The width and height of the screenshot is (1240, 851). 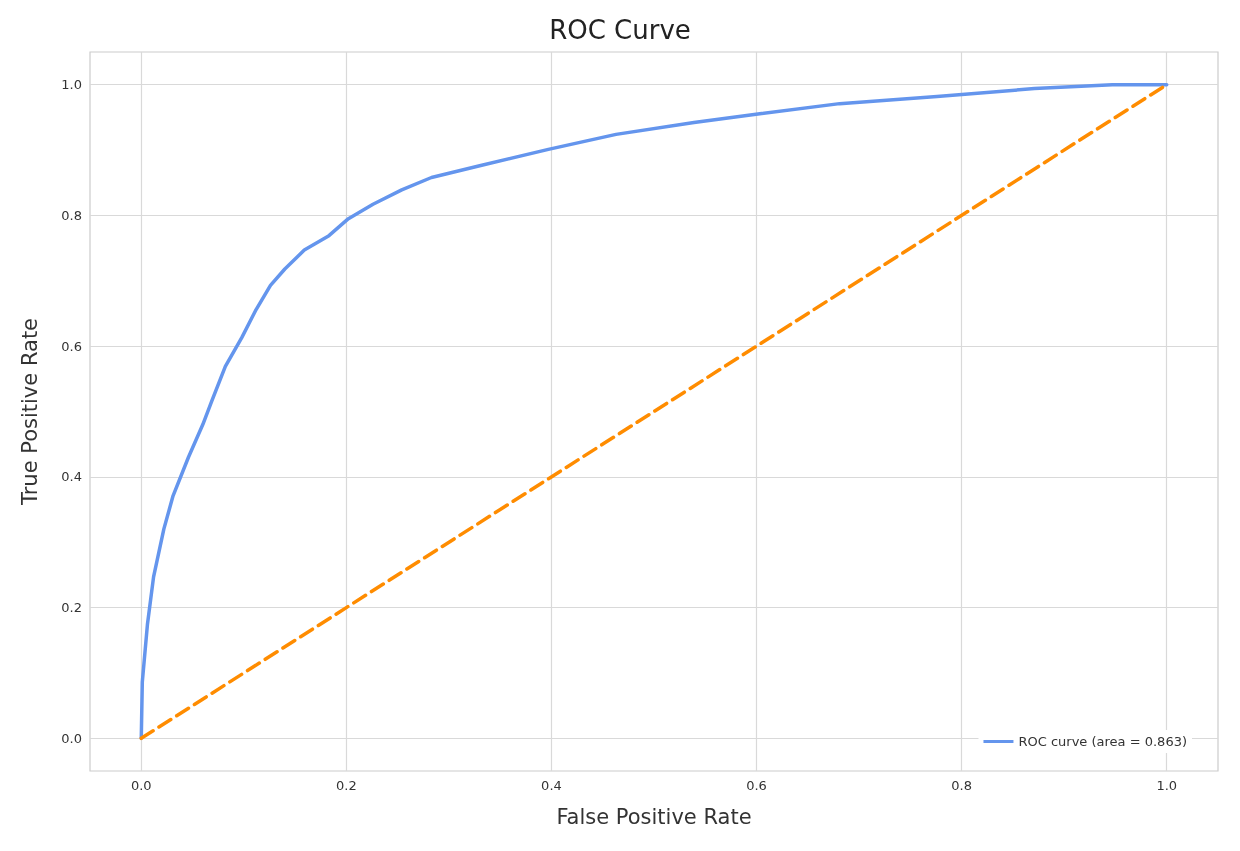 What do you see at coordinates (29, 412) in the screenshot?
I see `y-axis-title: True Positive Rate` at bounding box center [29, 412].